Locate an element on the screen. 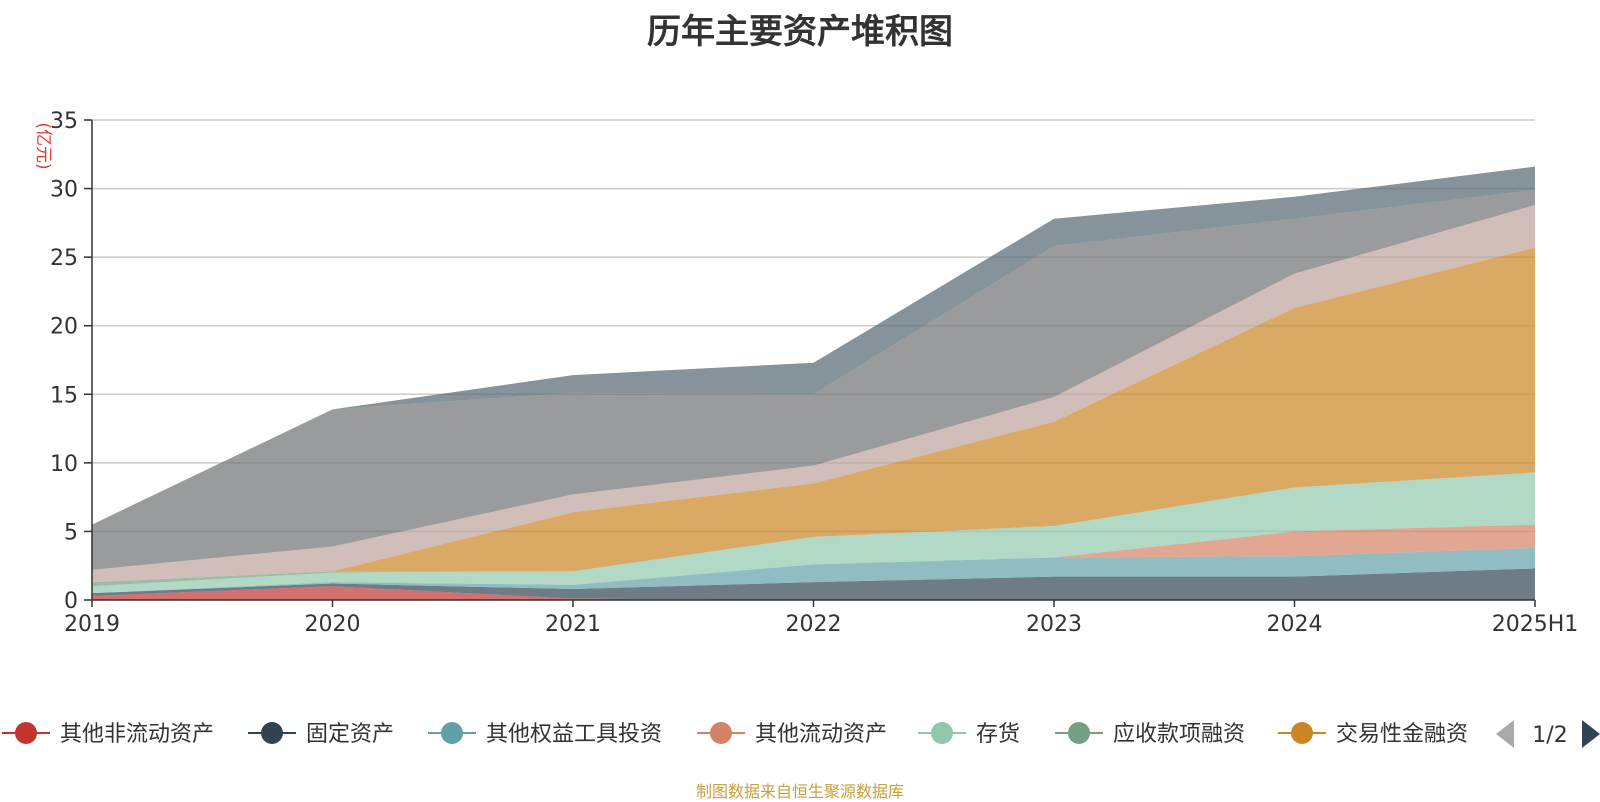 This screenshot has height=802, width=1600. legend-item: 其他权益工具投资 is located at coordinates (545, 734).